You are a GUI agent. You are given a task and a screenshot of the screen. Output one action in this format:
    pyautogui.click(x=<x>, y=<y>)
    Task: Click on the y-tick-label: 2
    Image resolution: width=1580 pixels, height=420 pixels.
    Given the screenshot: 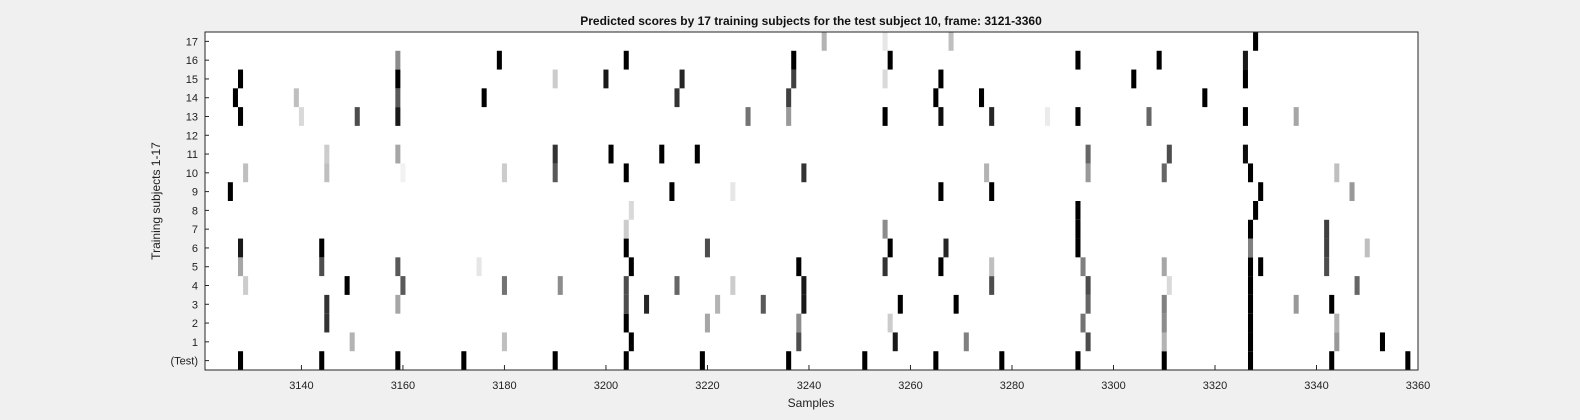 What is the action you would take?
    pyautogui.click(x=195, y=324)
    